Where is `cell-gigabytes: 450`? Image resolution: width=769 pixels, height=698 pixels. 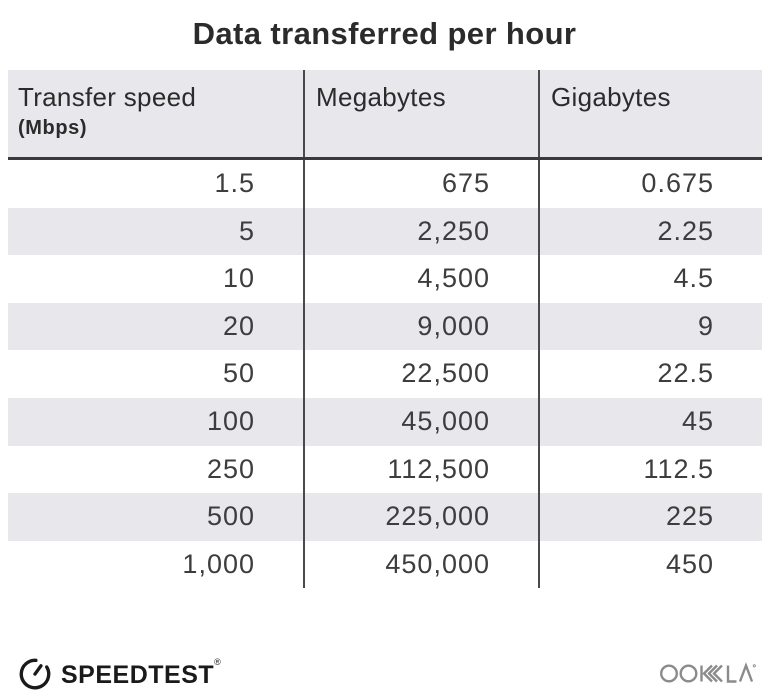
cell-gigabytes: 450 is located at coordinates (650, 564).